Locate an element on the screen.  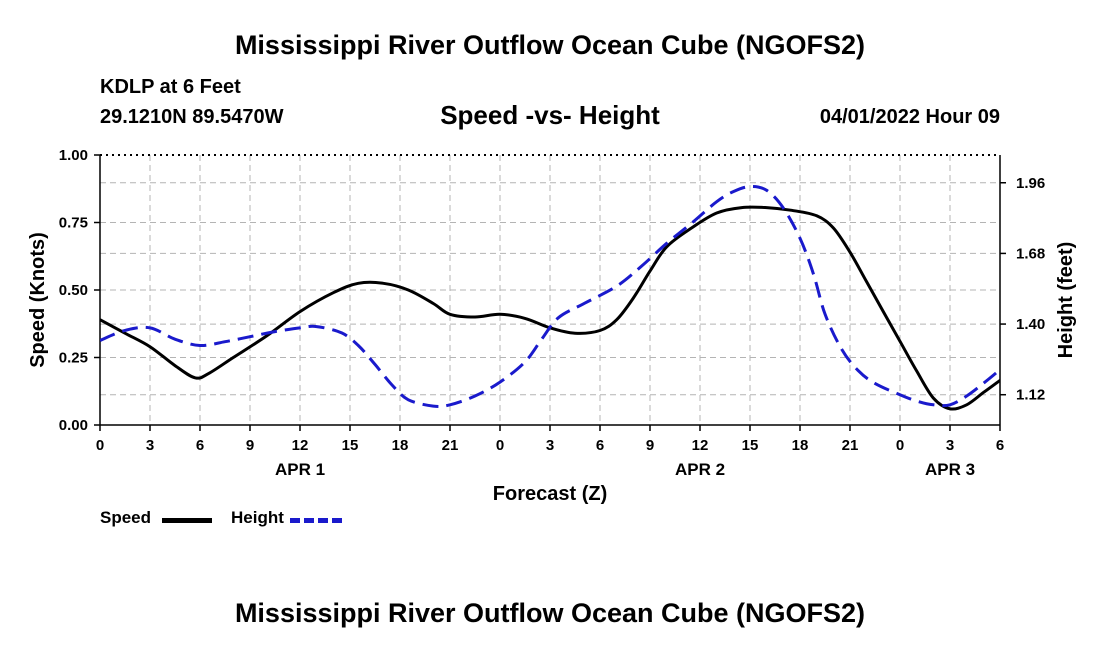
y-tick-label-1: 0.25 is located at coordinates (73, 358).